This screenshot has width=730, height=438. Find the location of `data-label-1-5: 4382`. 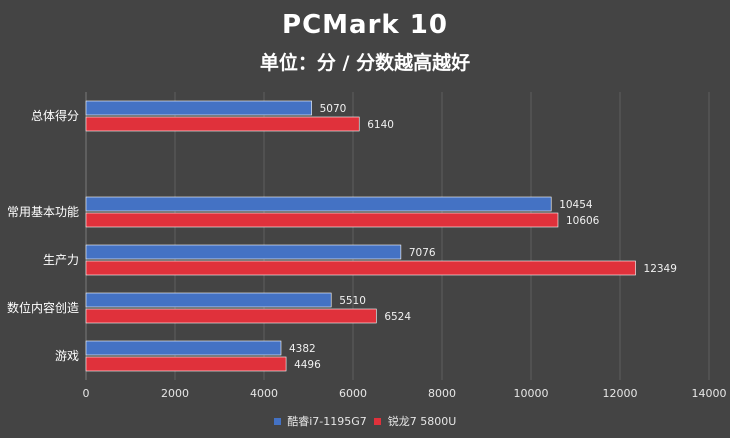

data-label-1-5: 4382 is located at coordinates (302, 349).